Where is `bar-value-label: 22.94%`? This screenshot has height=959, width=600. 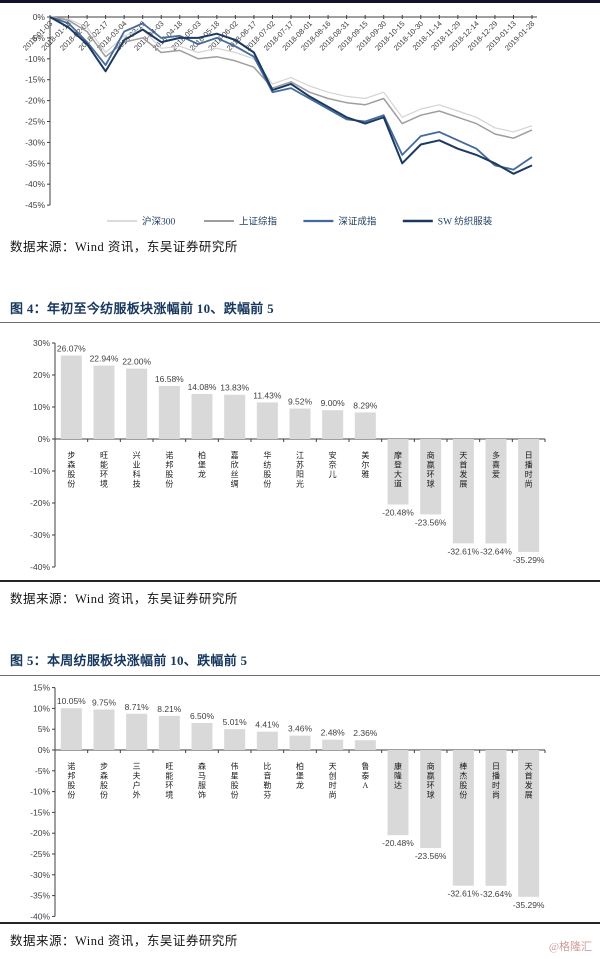
bar-value-label: 22.94% is located at coordinates (104, 359).